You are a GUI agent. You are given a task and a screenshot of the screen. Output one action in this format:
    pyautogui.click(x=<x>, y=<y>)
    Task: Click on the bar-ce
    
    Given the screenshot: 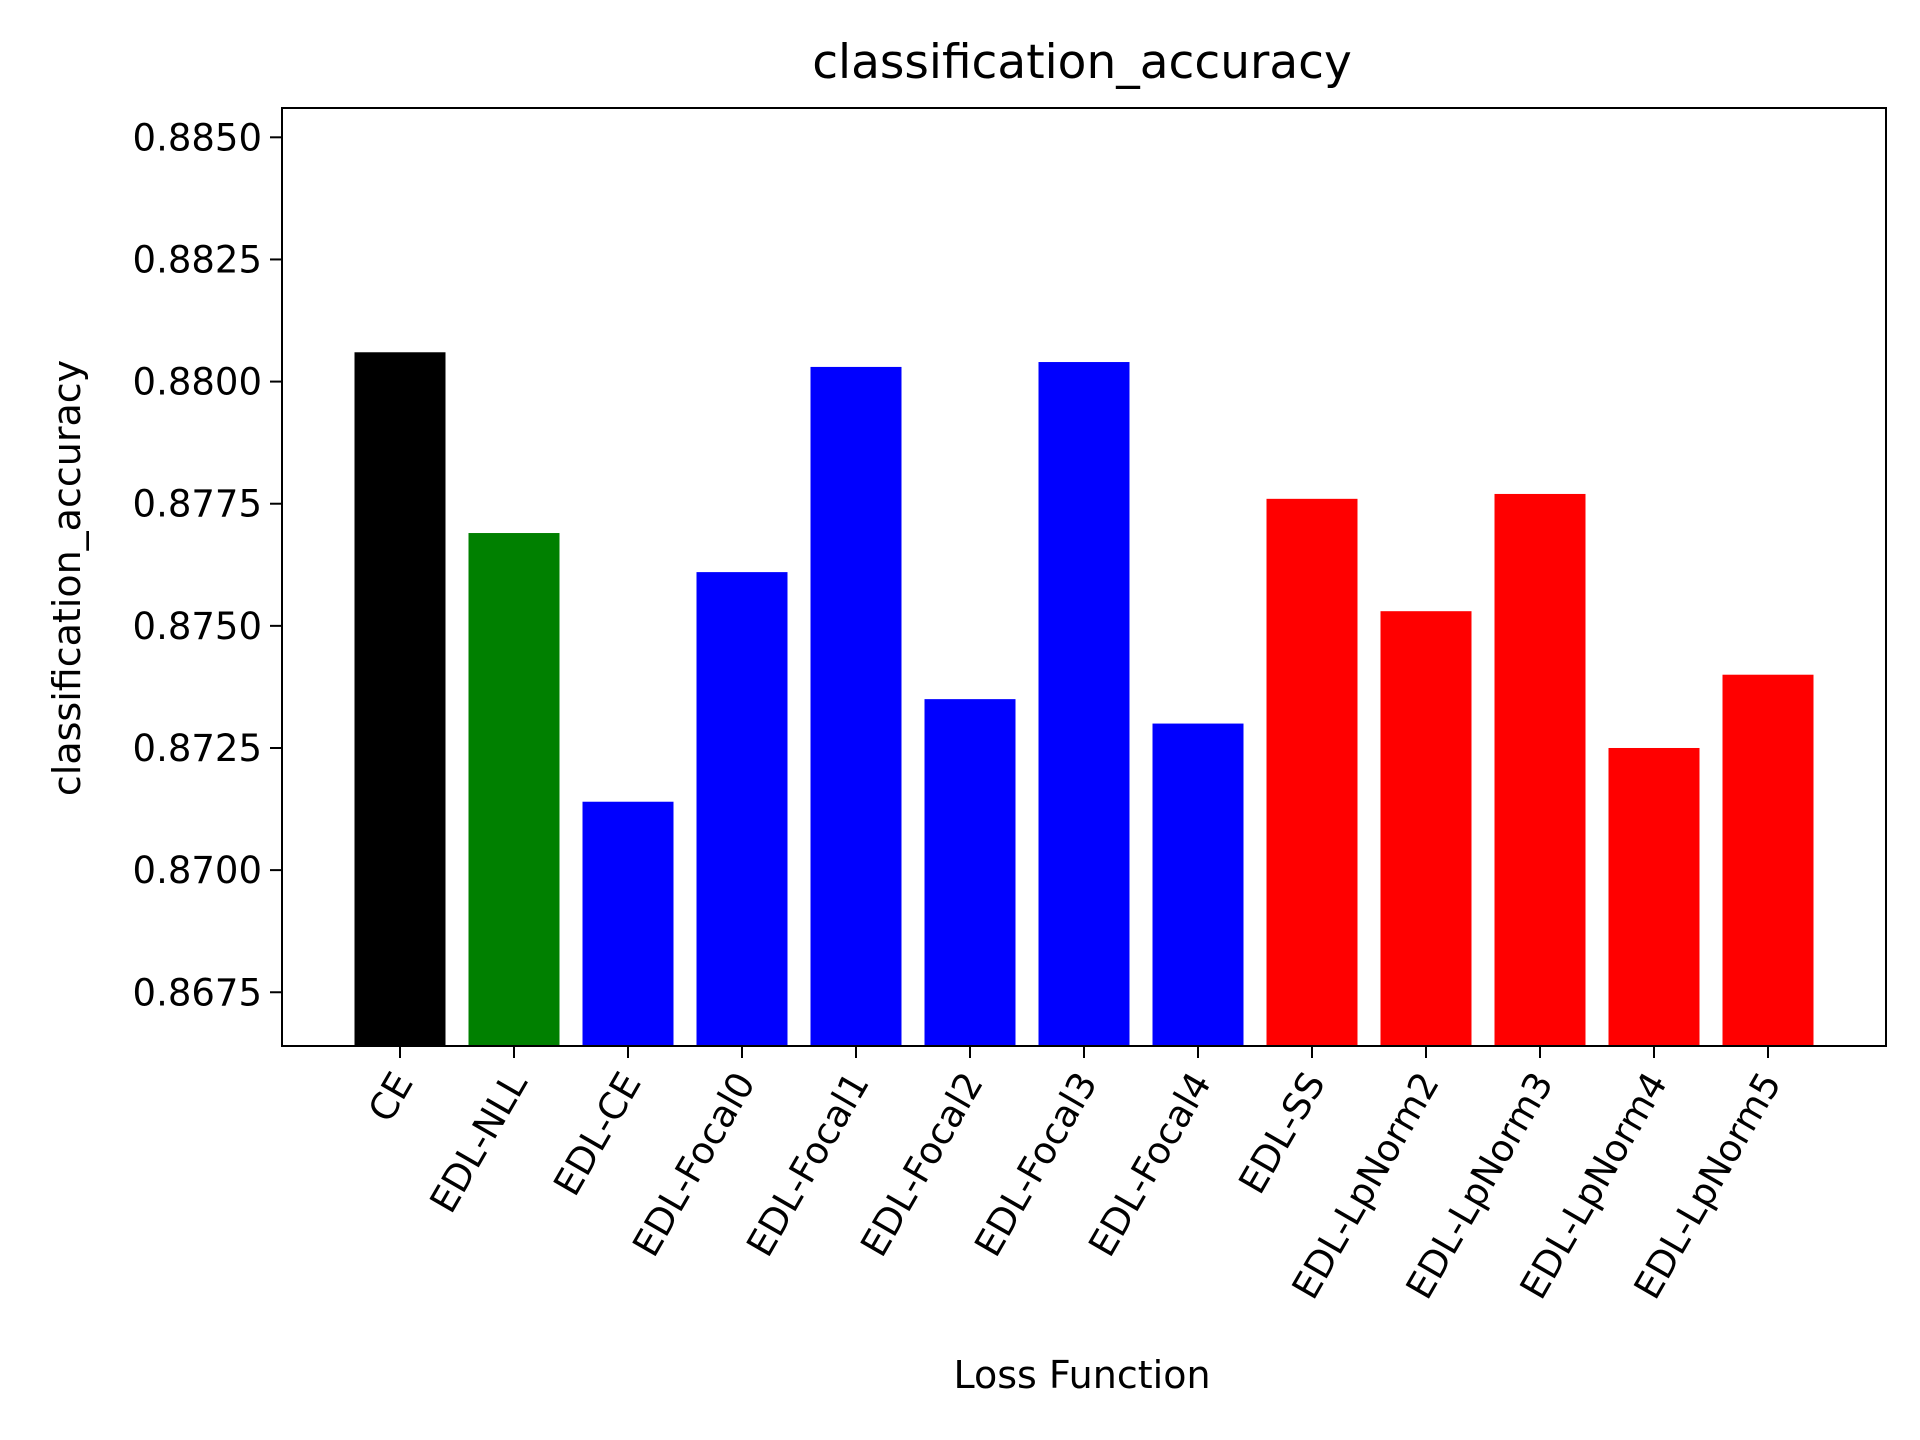 What is the action you would take?
    pyautogui.click(x=400, y=699)
    